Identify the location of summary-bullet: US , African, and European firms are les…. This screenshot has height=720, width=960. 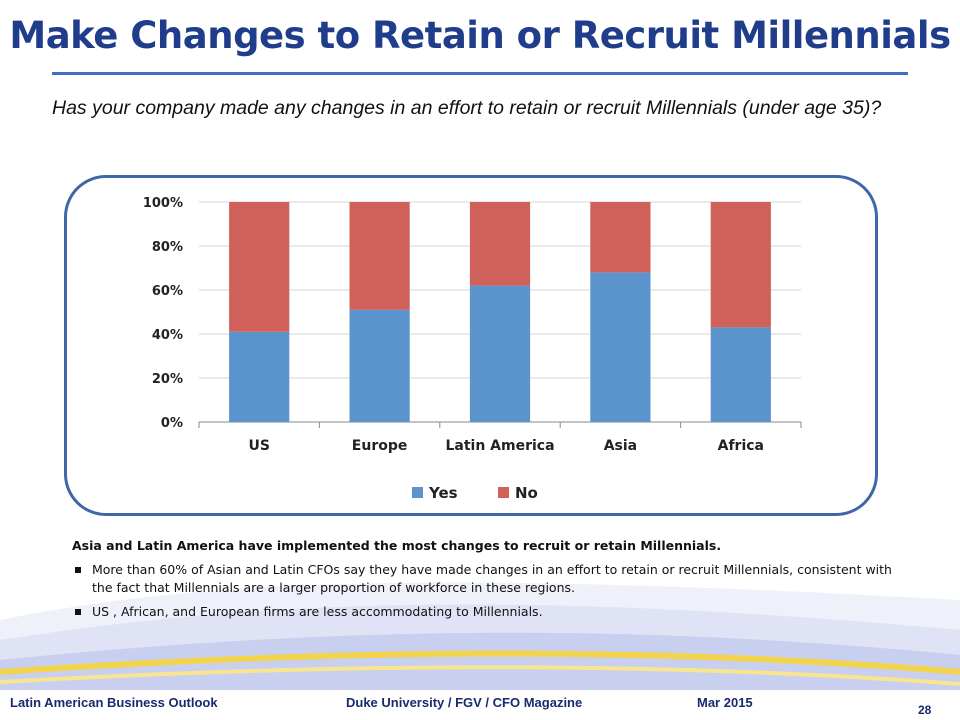
(482, 612).